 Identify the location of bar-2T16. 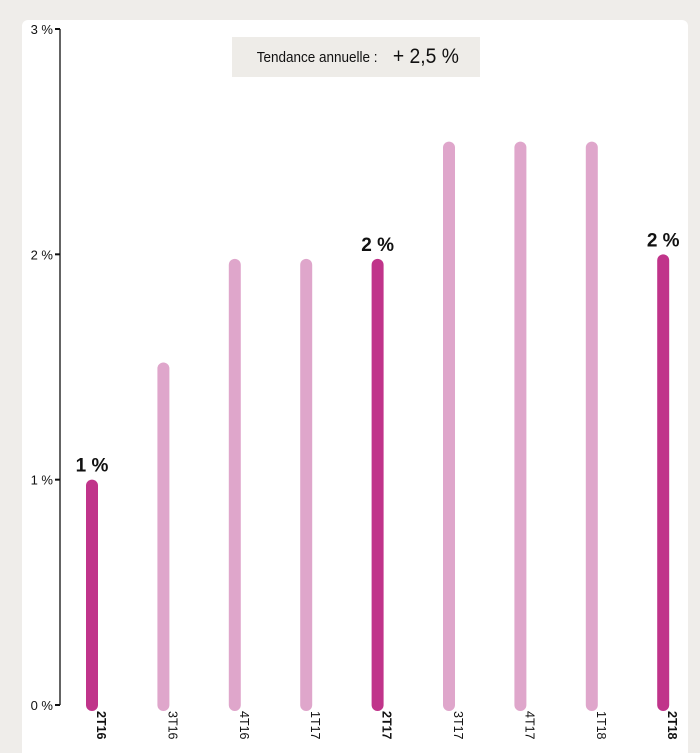
(92, 595).